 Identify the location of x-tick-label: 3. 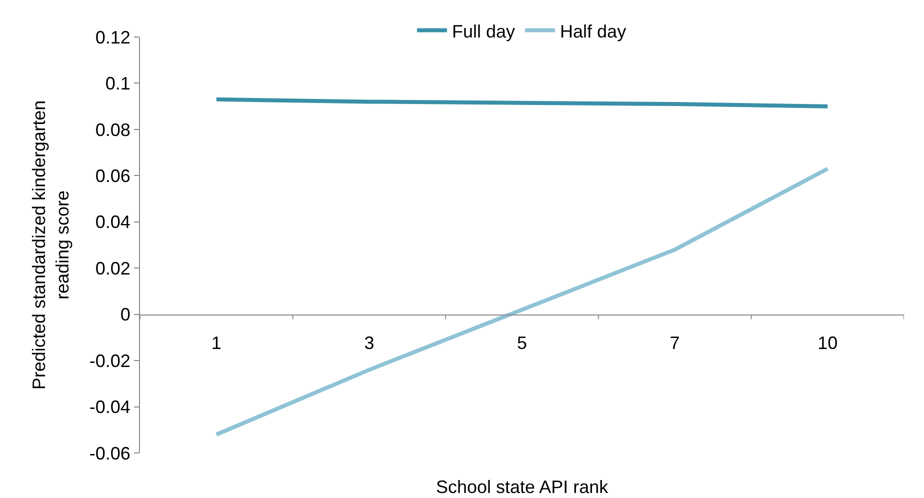
(369, 342).